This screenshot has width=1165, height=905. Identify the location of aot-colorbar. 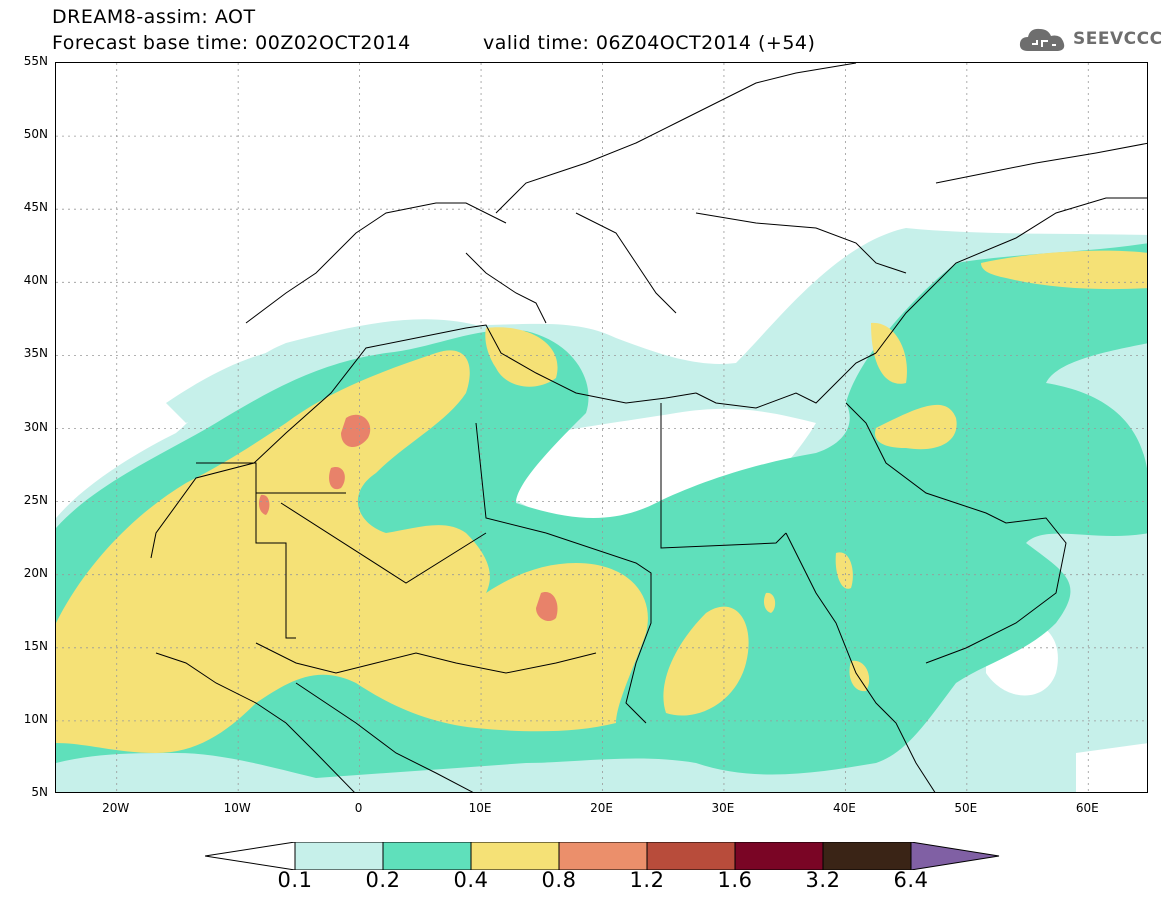
(602, 856).